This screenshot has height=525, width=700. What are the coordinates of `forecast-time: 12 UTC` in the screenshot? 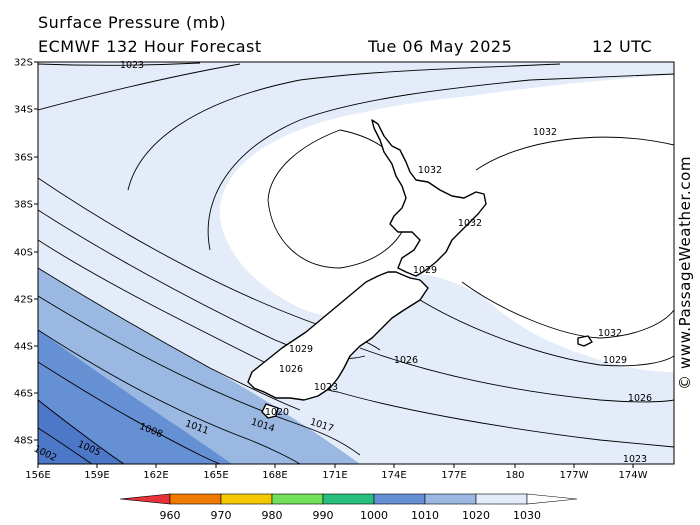 It's located at (622, 46).